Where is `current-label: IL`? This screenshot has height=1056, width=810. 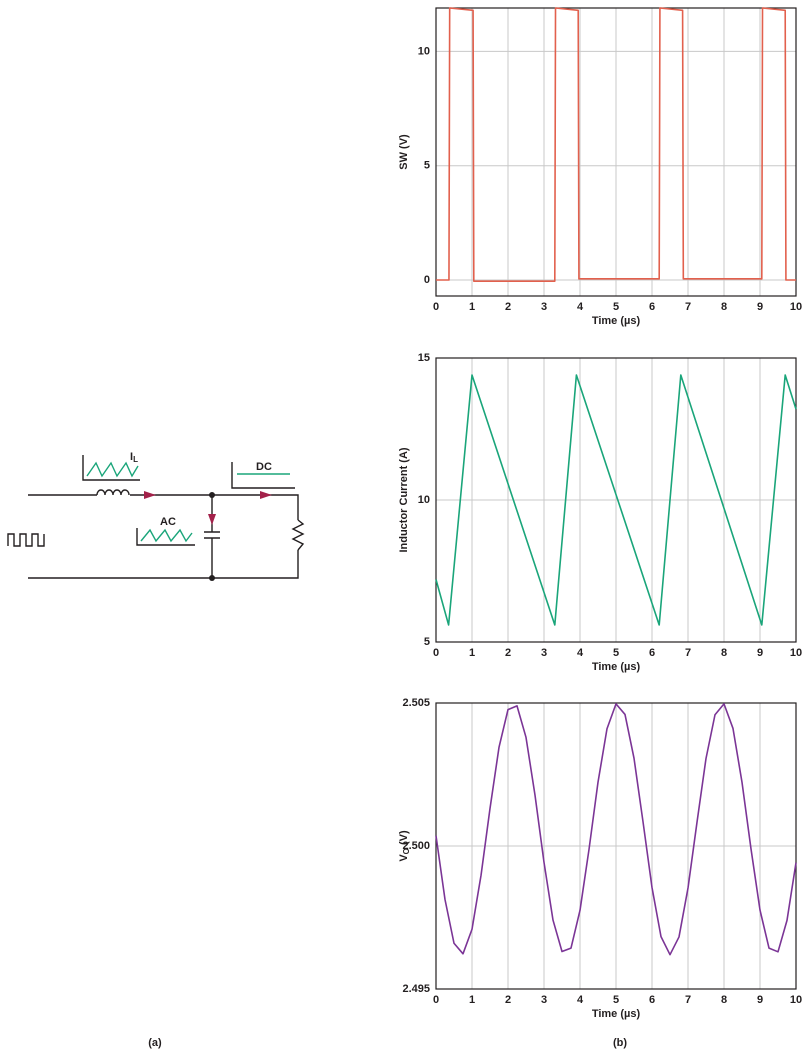
current-label: IL is located at coordinates (134, 457).